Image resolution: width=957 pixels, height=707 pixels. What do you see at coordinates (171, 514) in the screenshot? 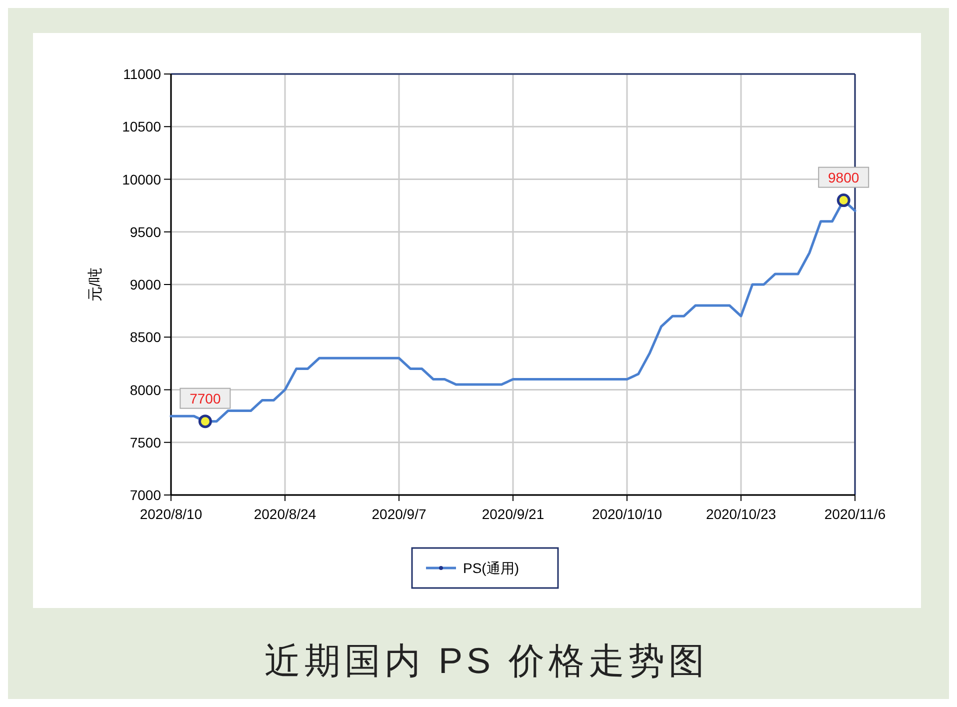
I see `x-tick-label: 2020/8/10` at bounding box center [171, 514].